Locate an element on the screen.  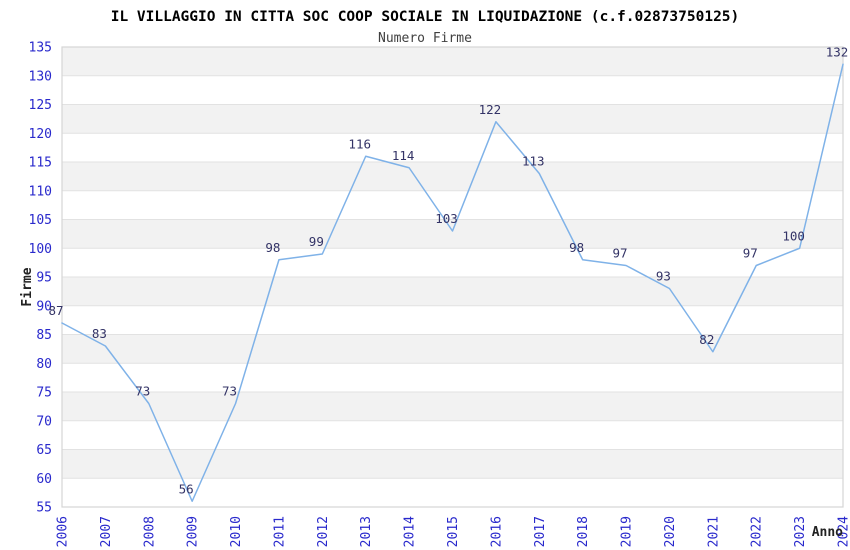
data-label: 132 is located at coordinates (837, 51).